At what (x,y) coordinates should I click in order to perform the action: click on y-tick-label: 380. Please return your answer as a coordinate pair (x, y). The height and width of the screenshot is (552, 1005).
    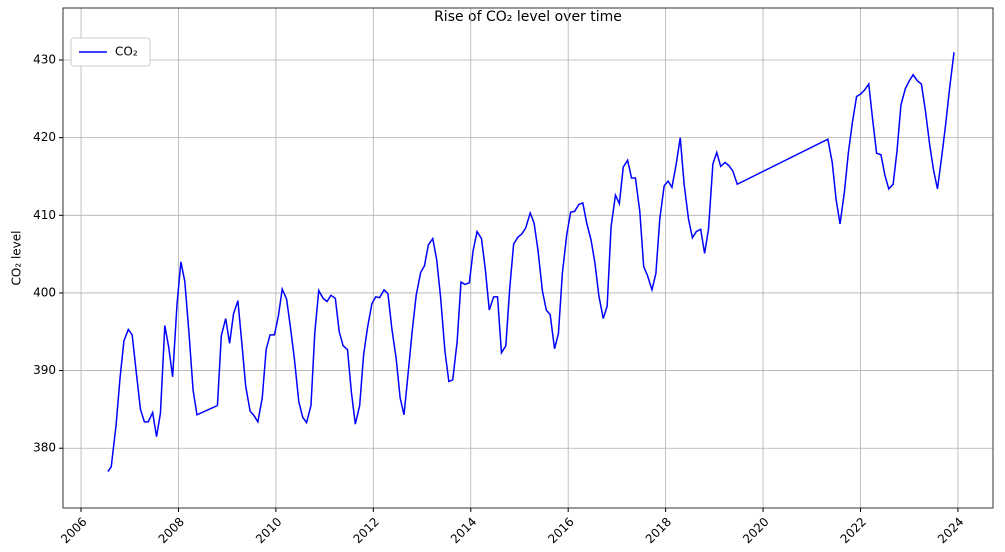
    Looking at the image, I should click on (44, 448).